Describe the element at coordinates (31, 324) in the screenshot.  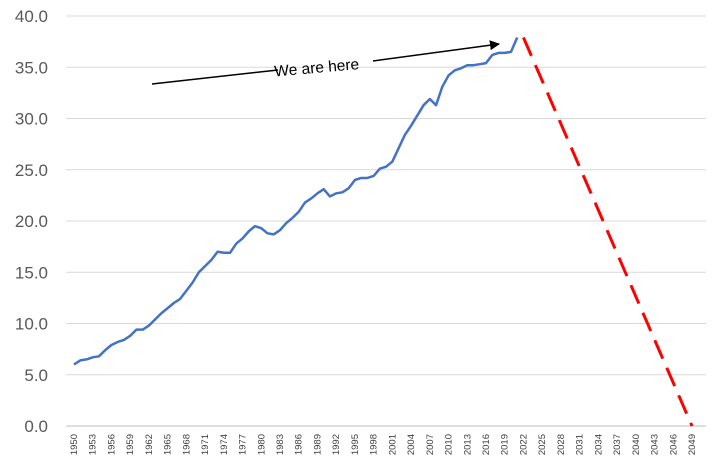
I see `y-tick-label: 10.0` at that location.